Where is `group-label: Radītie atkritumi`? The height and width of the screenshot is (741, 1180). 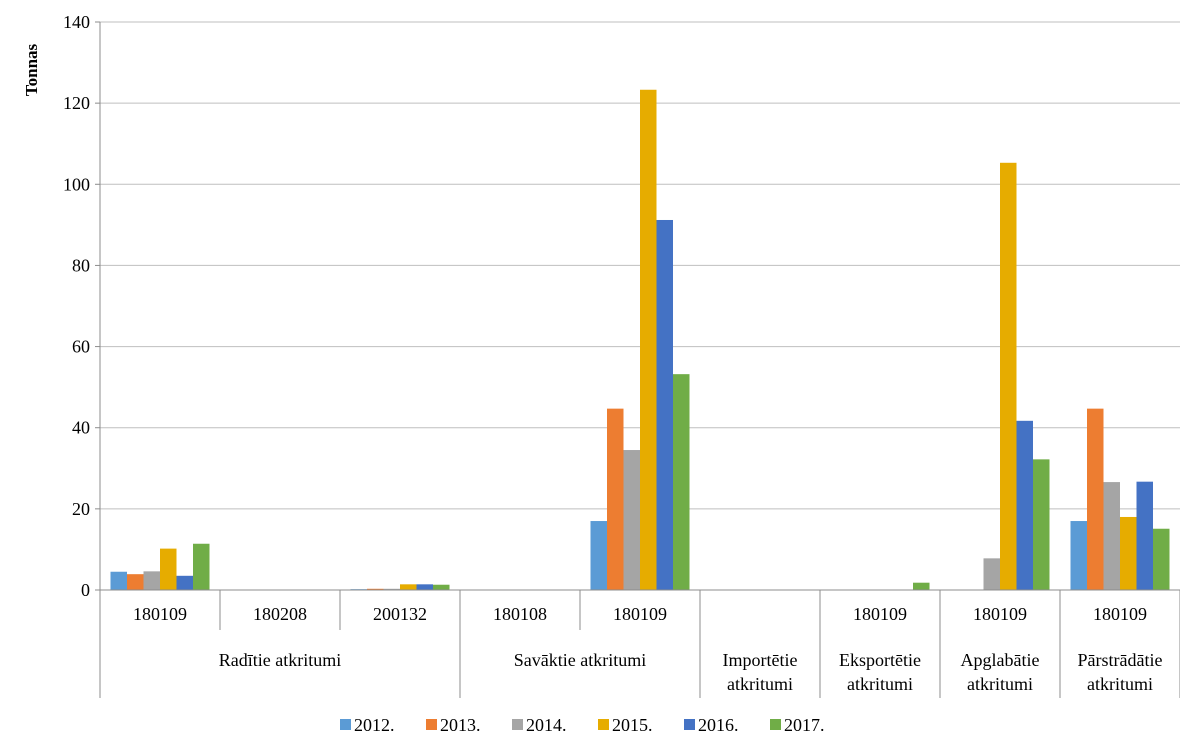 group-label: Radītie atkritumi is located at coordinates (280, 660).